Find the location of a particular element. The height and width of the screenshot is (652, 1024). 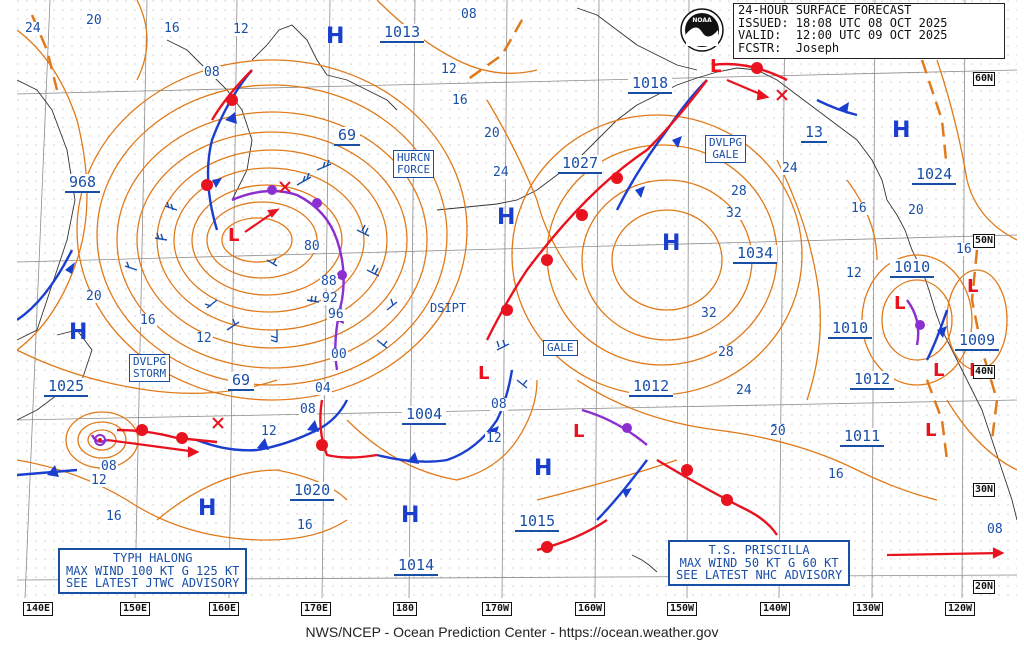

isobar-label: 28 is located at coordinates (726, 352).